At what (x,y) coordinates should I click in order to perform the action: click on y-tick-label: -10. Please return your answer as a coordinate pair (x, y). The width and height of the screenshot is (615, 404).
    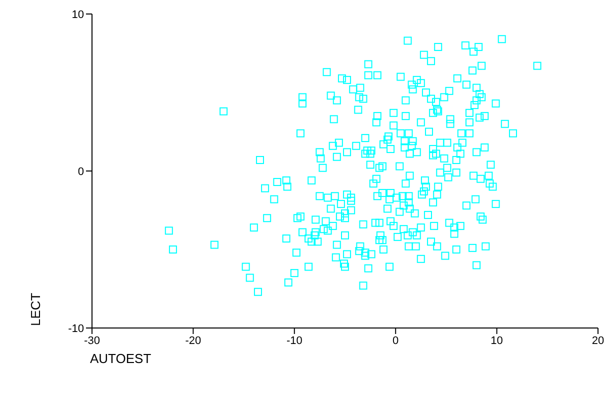
    Looking at the image, I should click on (76, 328).